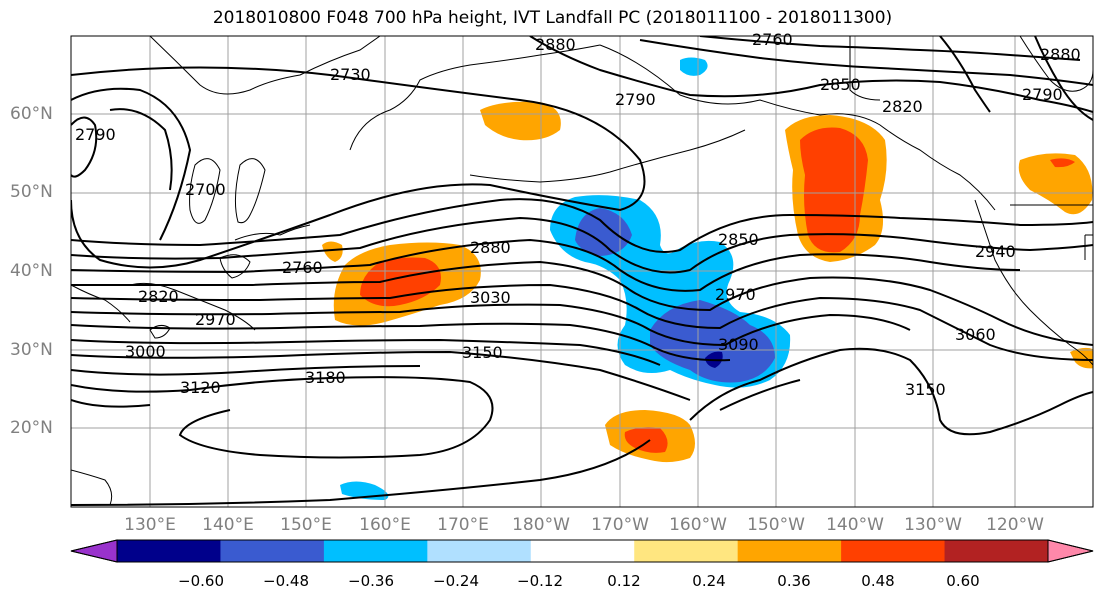 Image resolution: width=1105 pixels, height=601 pixels. I want to click on colorbar-tick-label: 0.48, so click(878, 581).